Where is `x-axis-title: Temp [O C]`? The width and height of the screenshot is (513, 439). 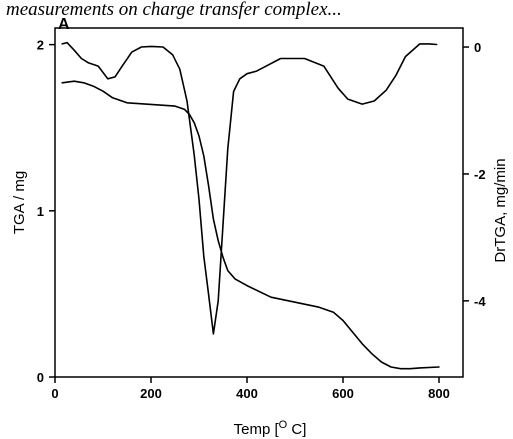 x-axis-title: Temp [O C] is located at coordinates (270, 428).